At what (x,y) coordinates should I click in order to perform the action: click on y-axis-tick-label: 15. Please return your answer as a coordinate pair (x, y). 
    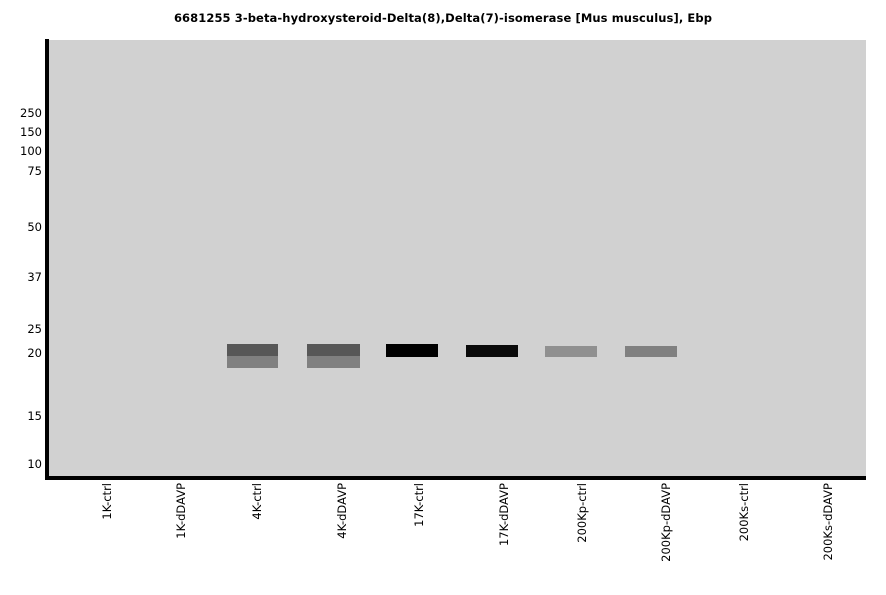
    Looking at the image, I should click on (34, 416).